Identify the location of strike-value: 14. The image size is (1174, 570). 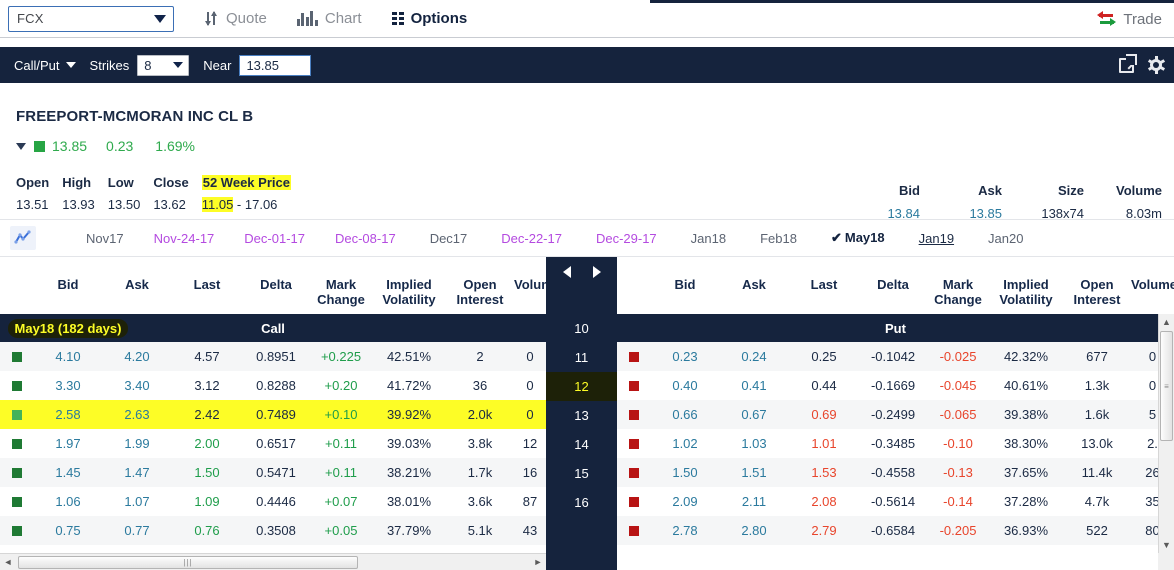
(581, 444).